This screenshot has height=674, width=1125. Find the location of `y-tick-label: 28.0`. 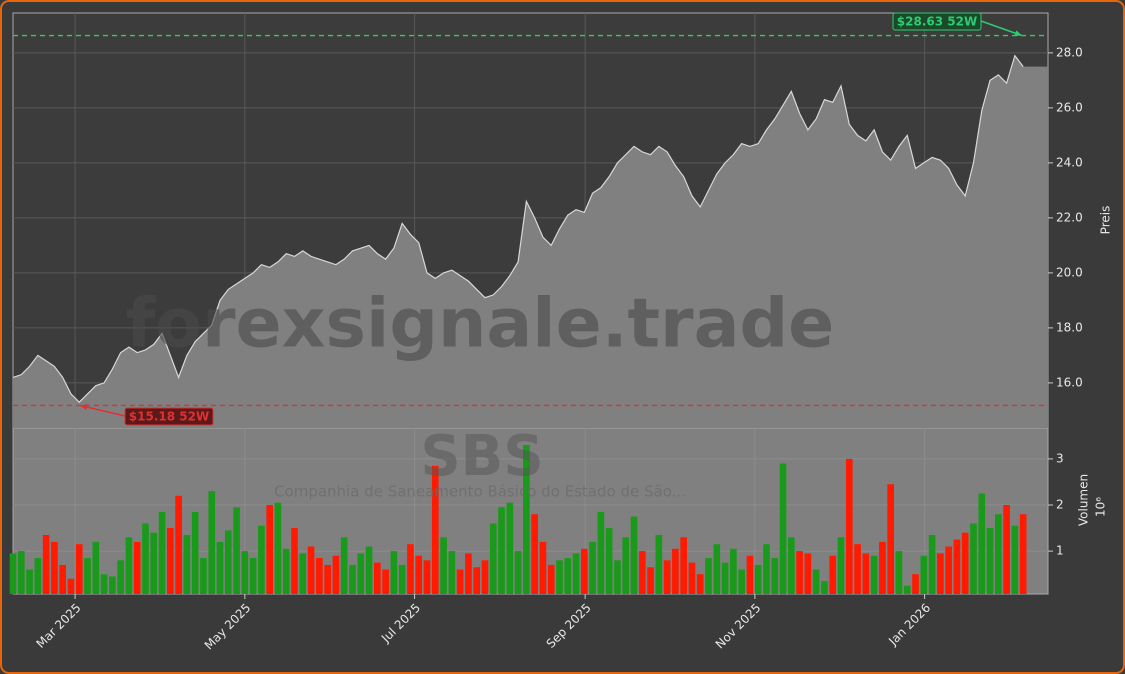

y-tick-label: 28.0 is located at coordinates (1069, 52).